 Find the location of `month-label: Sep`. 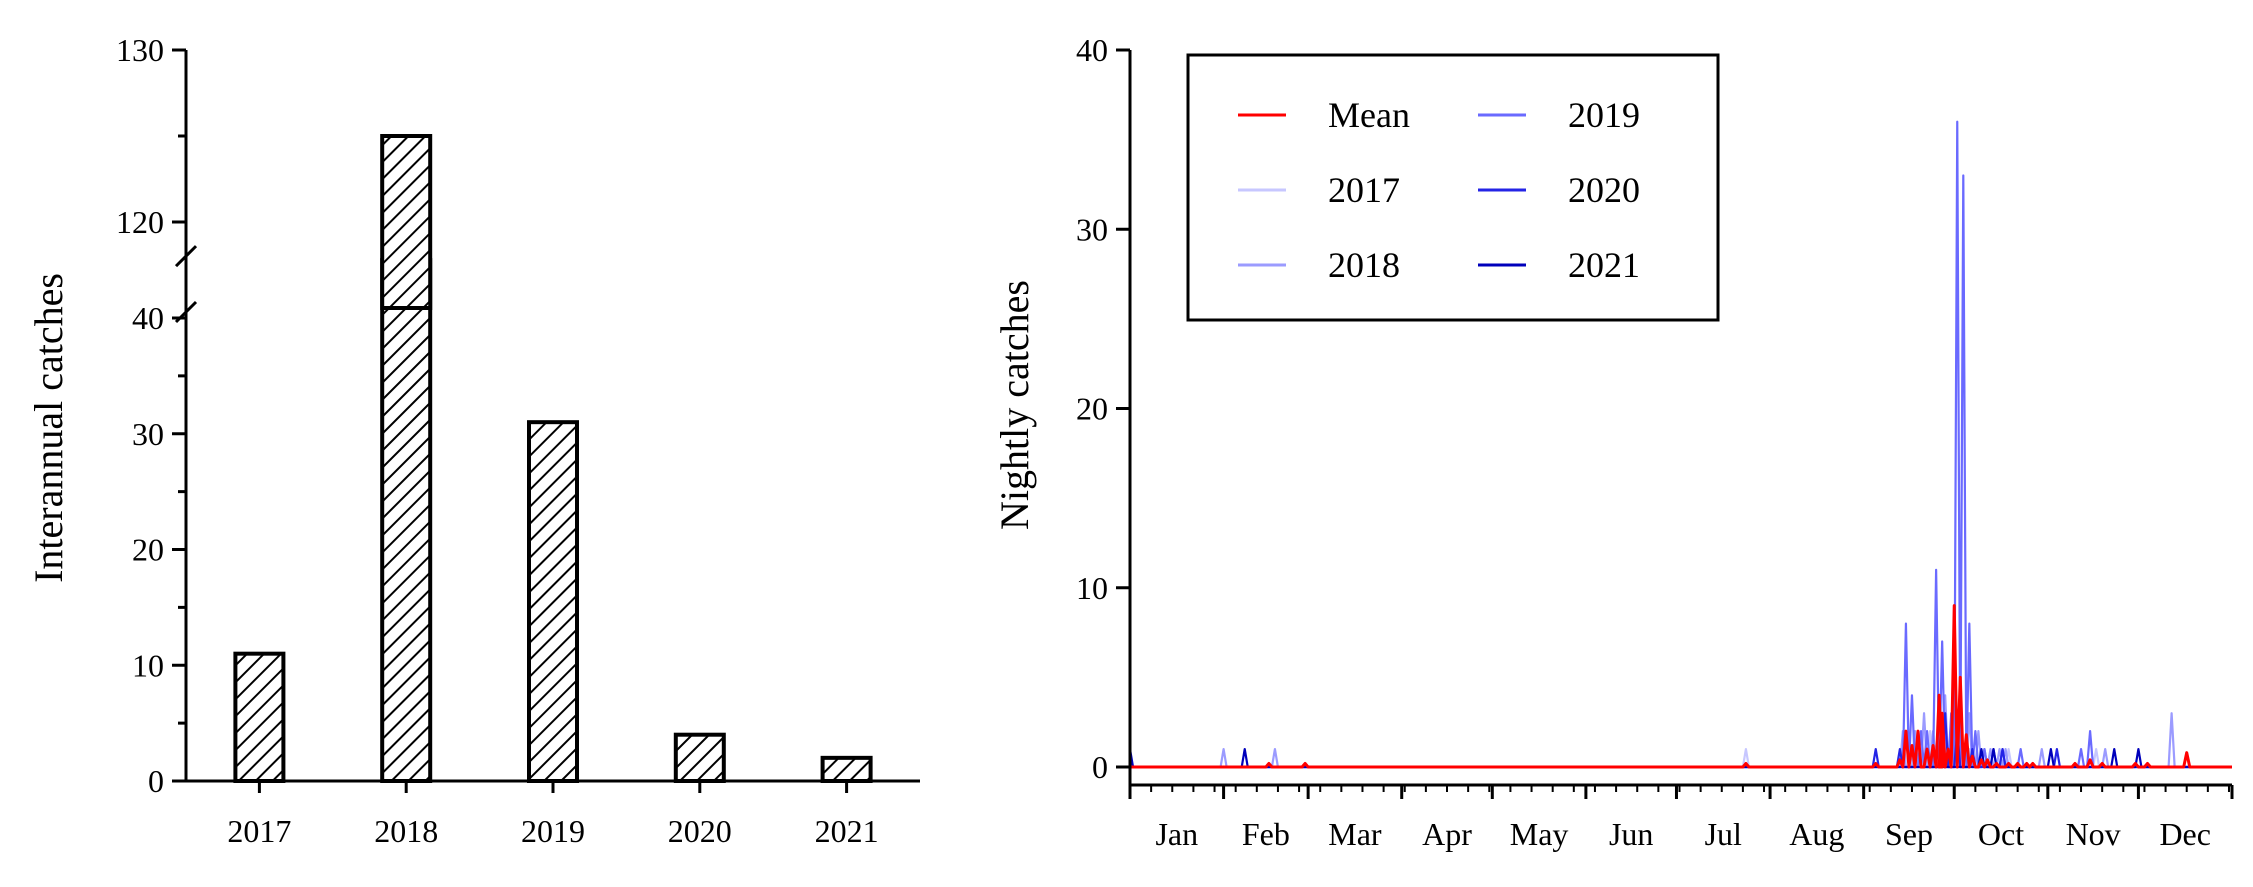

month-label: Sep is located at coordinates (1909, 834).